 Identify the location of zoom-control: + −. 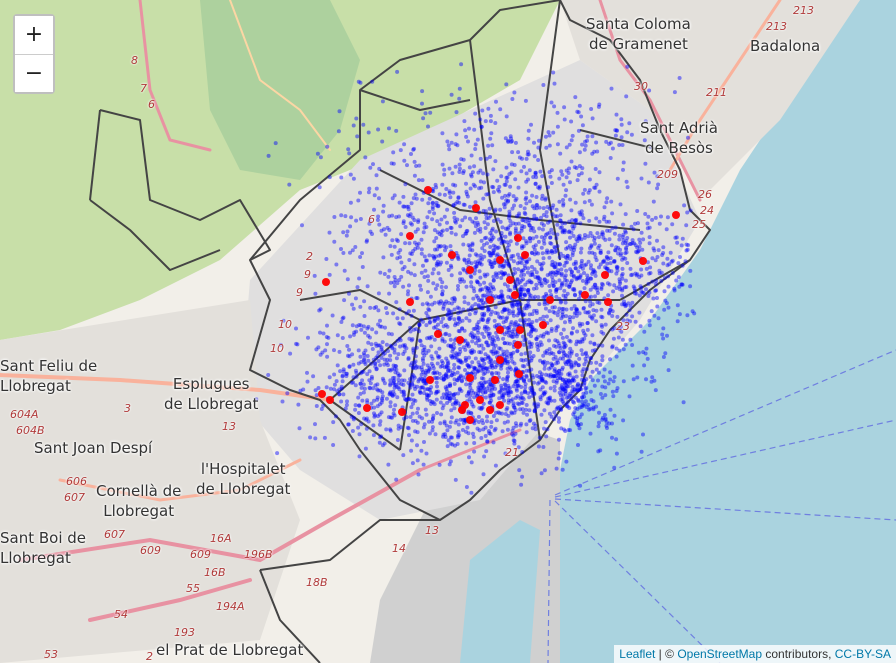
(34, 54).